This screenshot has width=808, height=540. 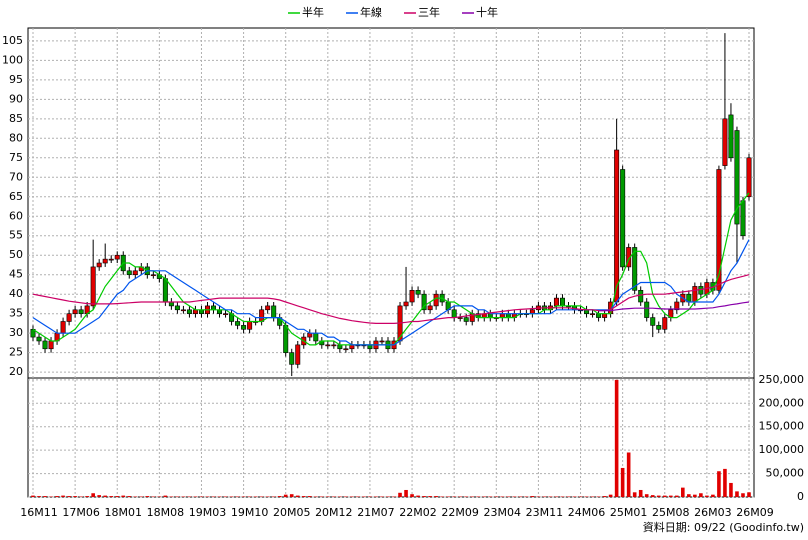 I want to click on x-tick-label: 25M01, so click(x=629, y=512).